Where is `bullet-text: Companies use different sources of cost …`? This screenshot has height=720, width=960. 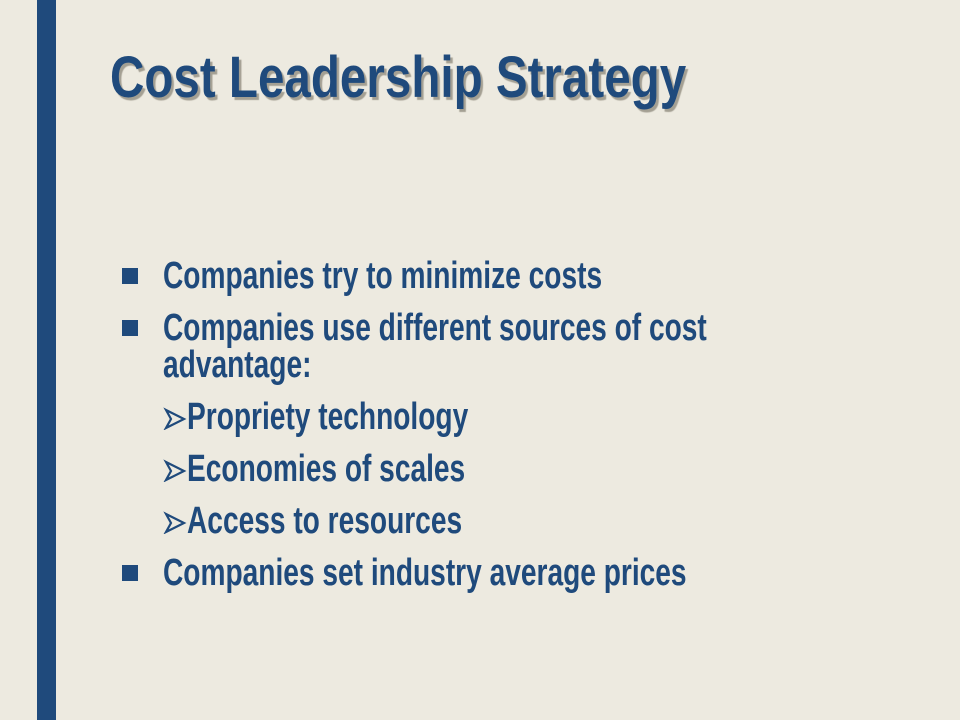 bullet-text: Companies use different sources of cost … is located at coordinates (435, 346).